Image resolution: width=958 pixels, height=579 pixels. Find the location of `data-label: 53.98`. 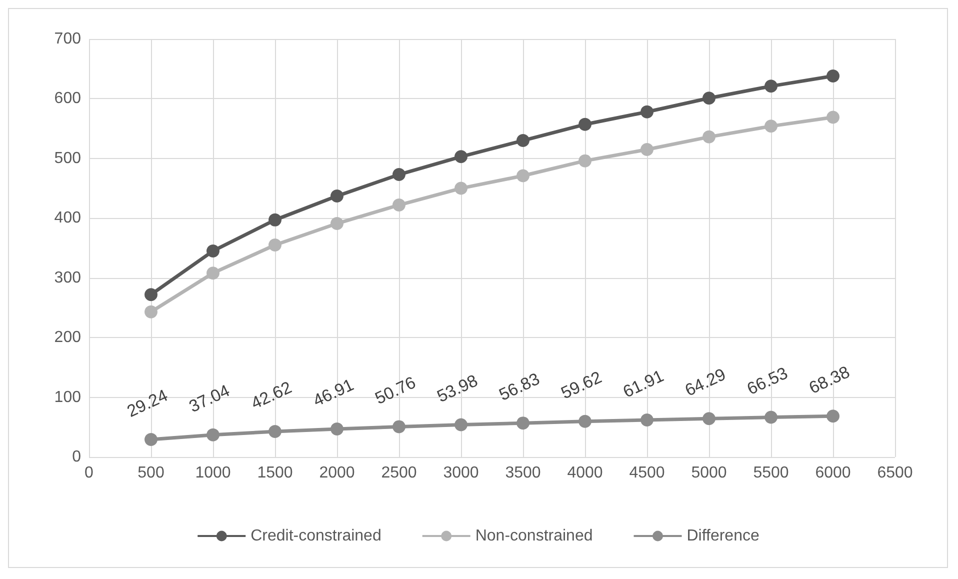

data-label: 53.98 is located at coordinates (457, 388).